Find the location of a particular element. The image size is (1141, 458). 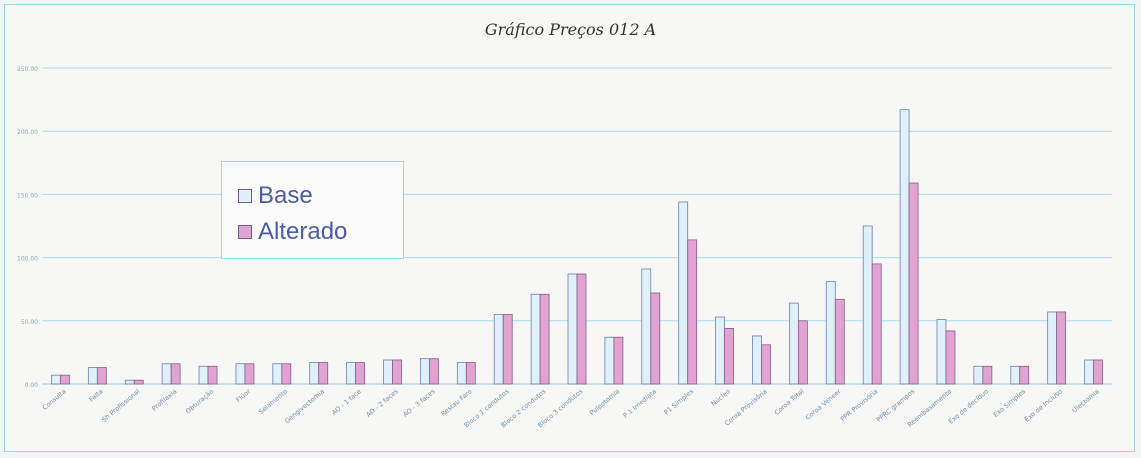

legend-item-alterado: Alterado is located at coordinates (292, 232).